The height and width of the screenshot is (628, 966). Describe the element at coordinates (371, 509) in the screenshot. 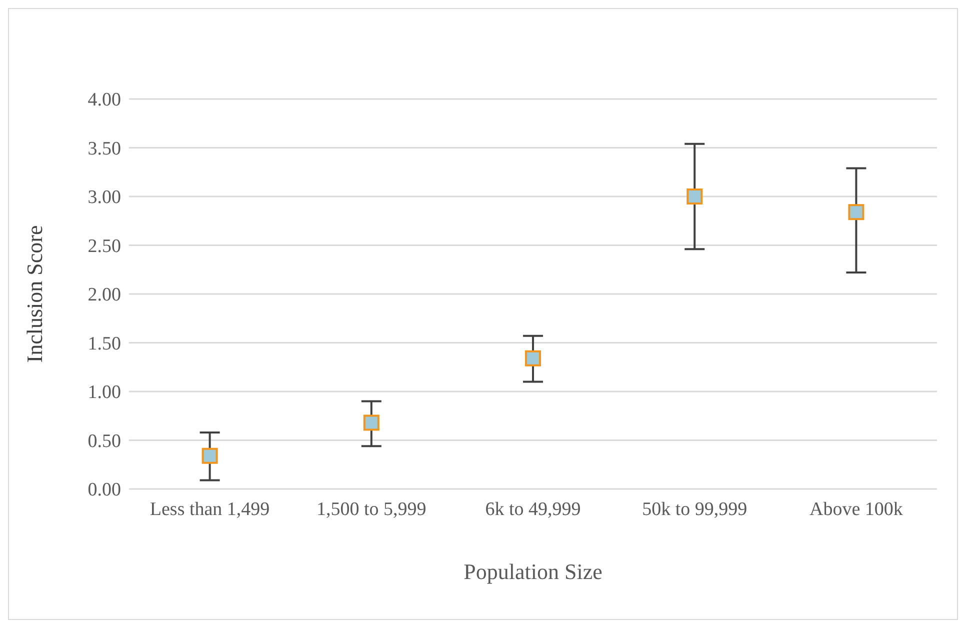

I see `x-tick-label: 1,500 to 5,999` at that location.